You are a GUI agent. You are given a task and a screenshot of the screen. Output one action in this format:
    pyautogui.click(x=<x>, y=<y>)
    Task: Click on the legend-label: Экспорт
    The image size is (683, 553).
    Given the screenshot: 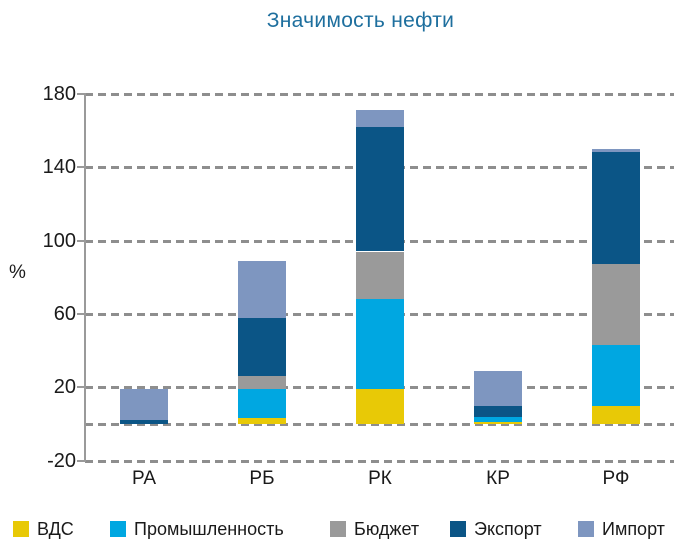 What is the action you would take?
    pyautogui.click(x=508, y=529)
    